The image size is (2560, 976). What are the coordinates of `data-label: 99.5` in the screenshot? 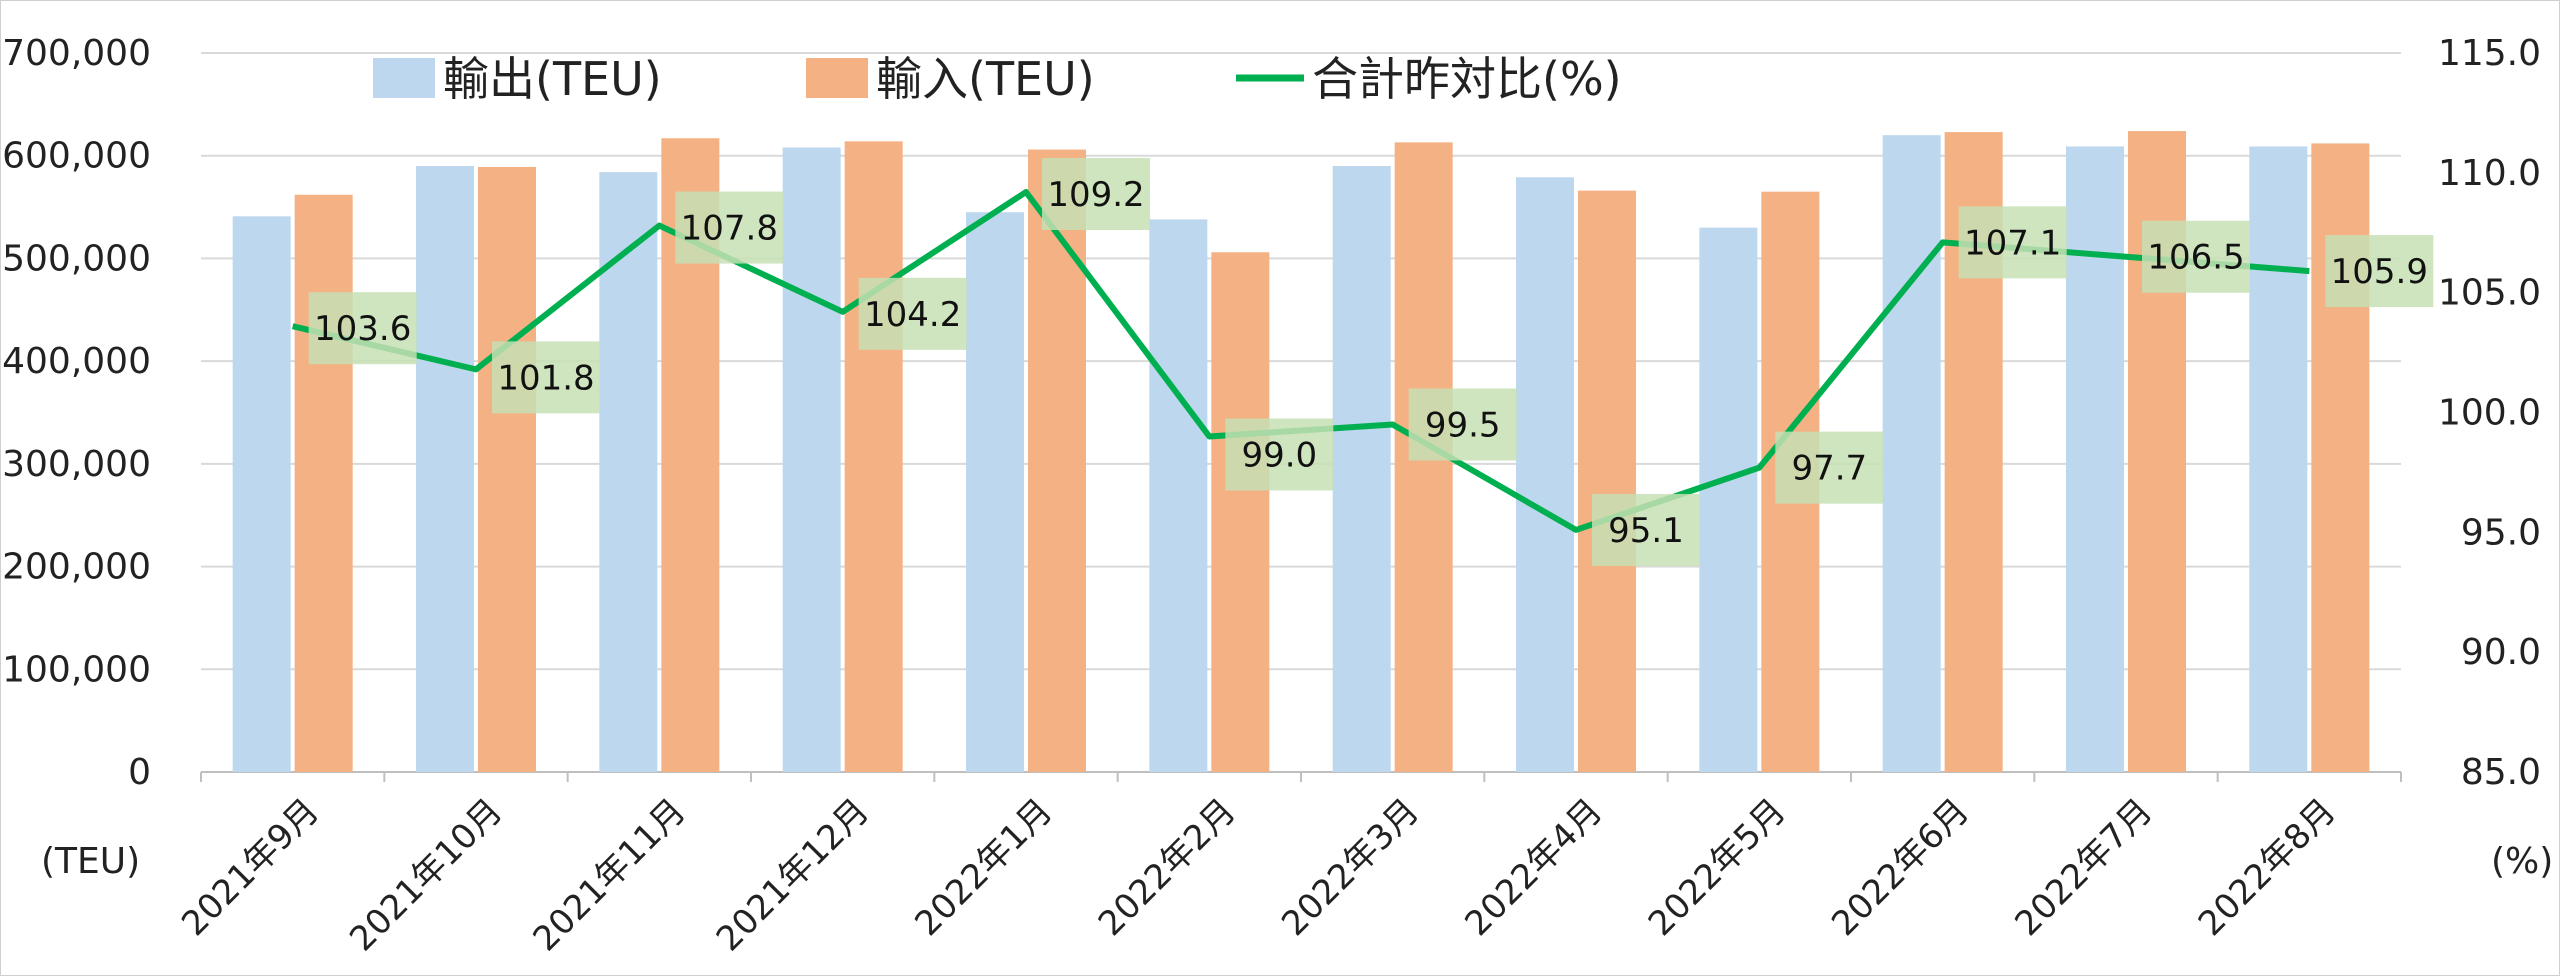 It's located at (1463, 425).